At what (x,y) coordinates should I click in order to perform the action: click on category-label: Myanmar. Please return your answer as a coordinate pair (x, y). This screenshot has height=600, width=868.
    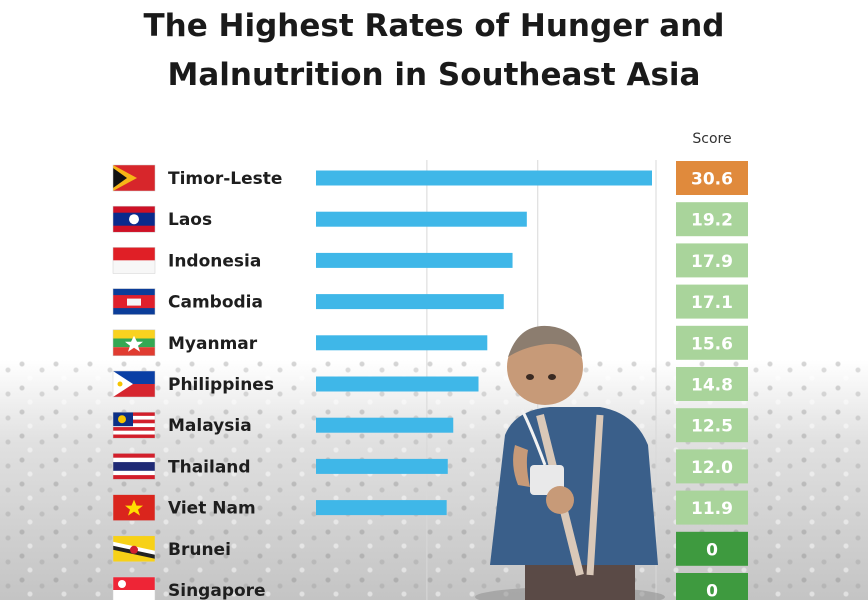
    Looking at the image, I should click on (213, 344).